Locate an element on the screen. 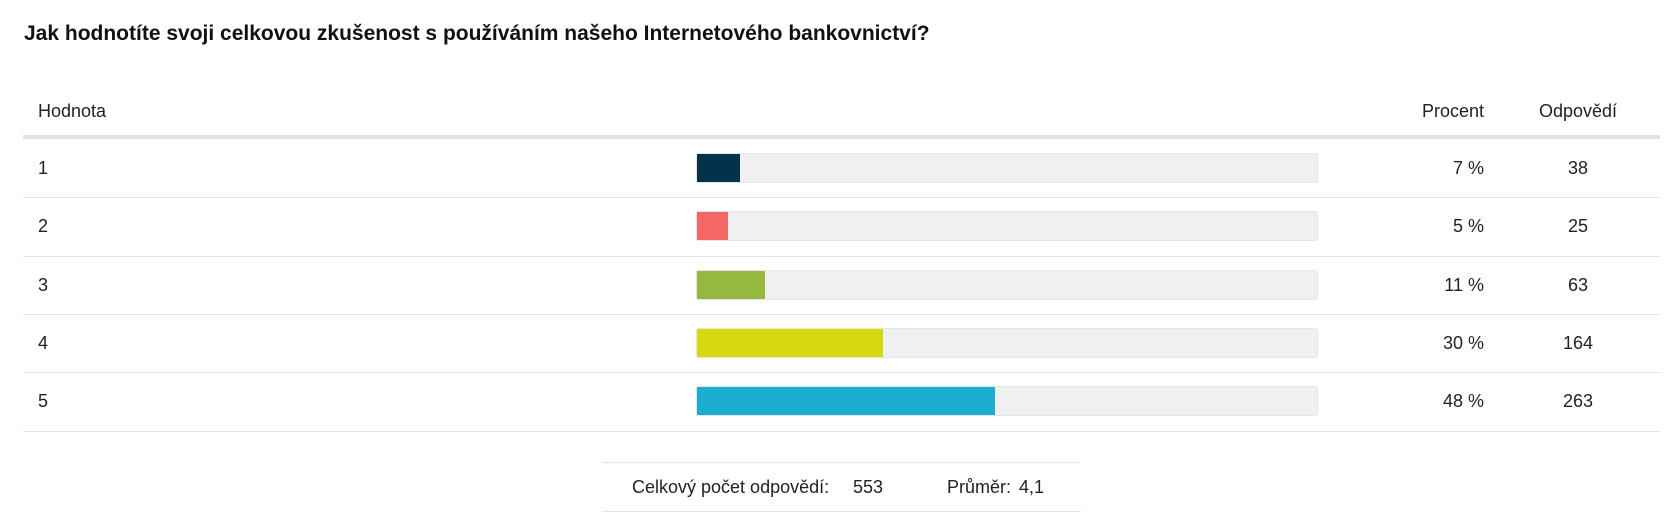 The width and height of the screenshot is (1677, 529). row-value: 4 is located at coordinates (43, 343).